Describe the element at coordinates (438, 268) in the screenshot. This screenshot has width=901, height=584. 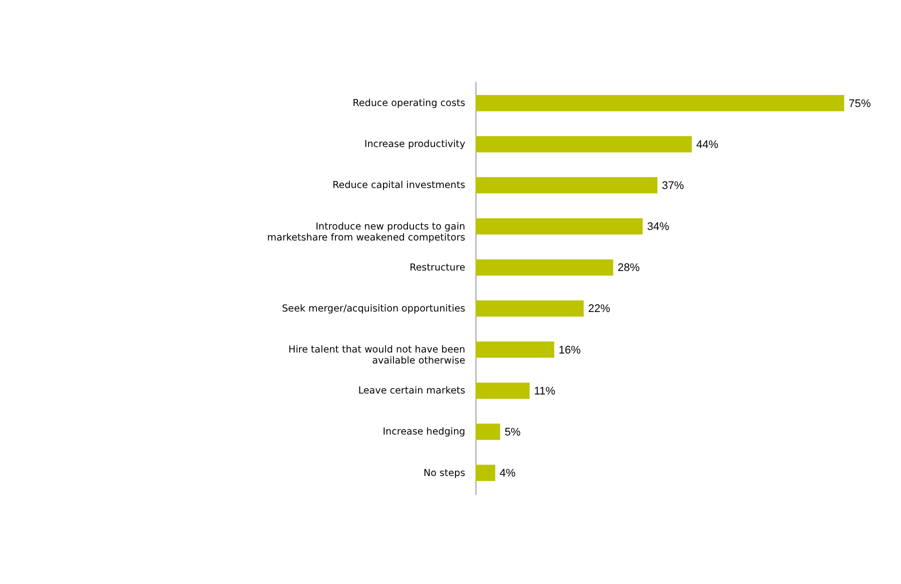
I see `y-tick-label: Restructure` at that location.